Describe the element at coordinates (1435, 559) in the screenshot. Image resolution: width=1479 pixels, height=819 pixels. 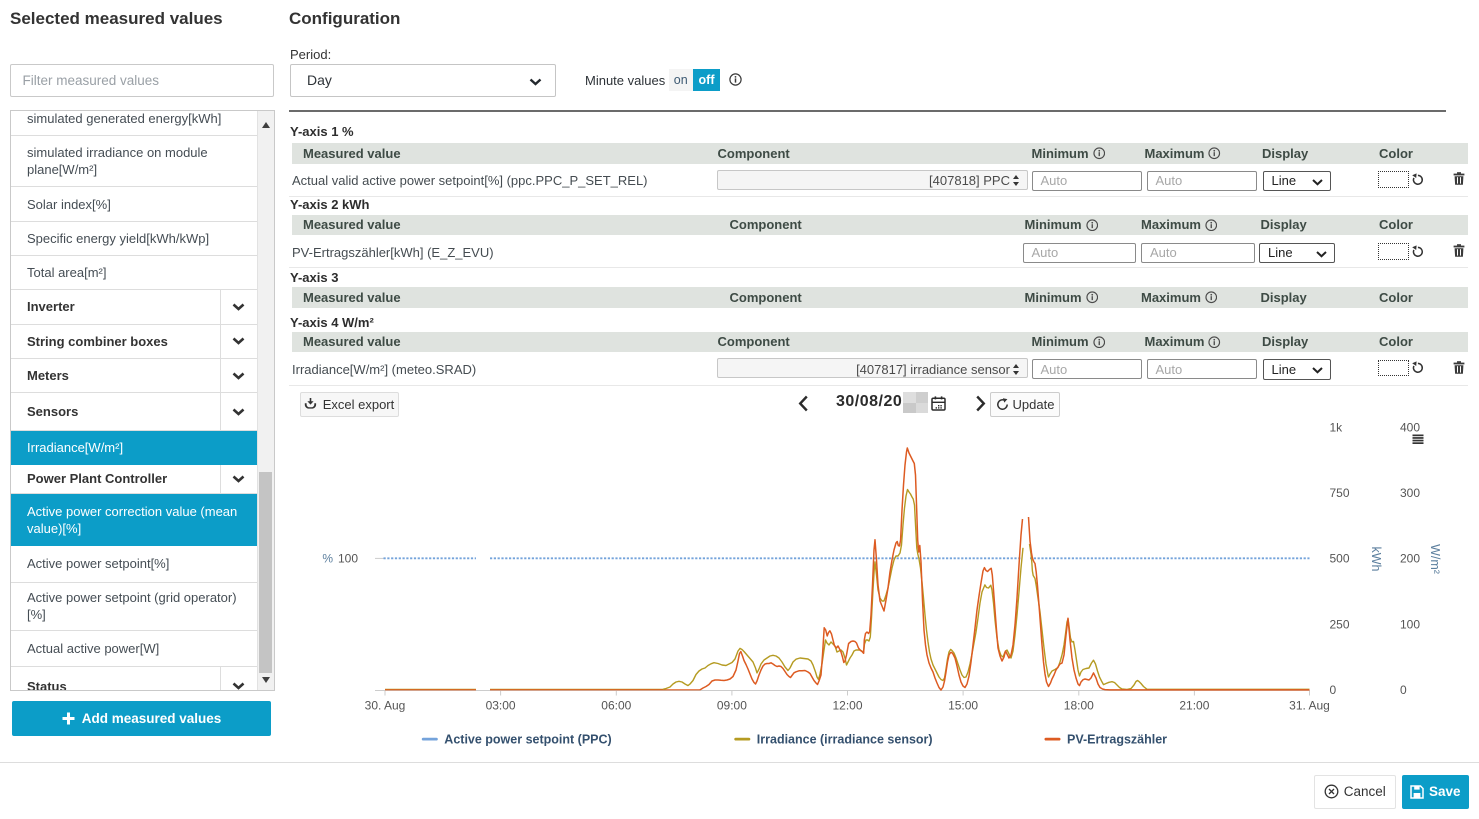
I see `svg-text: W/m²` at that location.